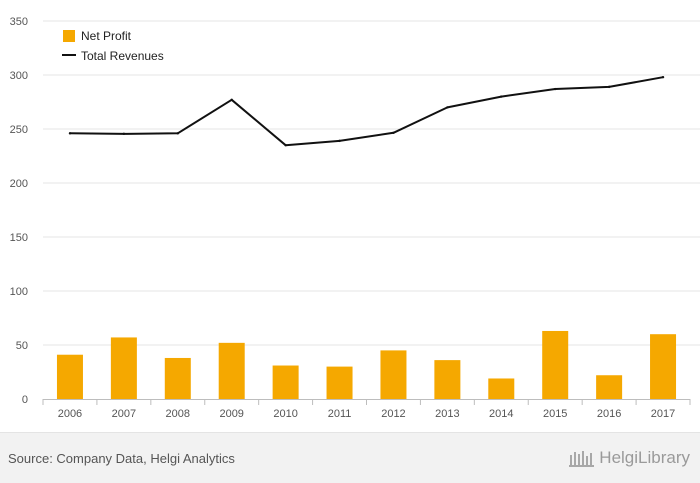 The height and width of the screenshot is (483, 700). I want to click on bar-2011, so click(339, 382).